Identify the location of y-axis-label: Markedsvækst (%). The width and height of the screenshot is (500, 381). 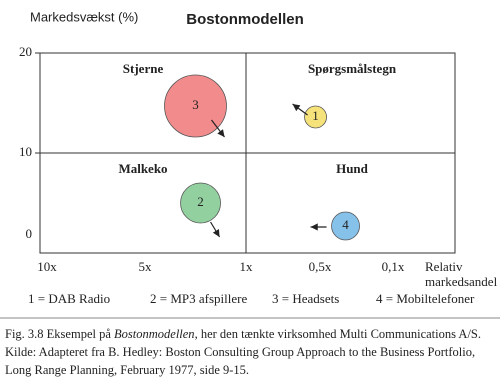
(84, 16).